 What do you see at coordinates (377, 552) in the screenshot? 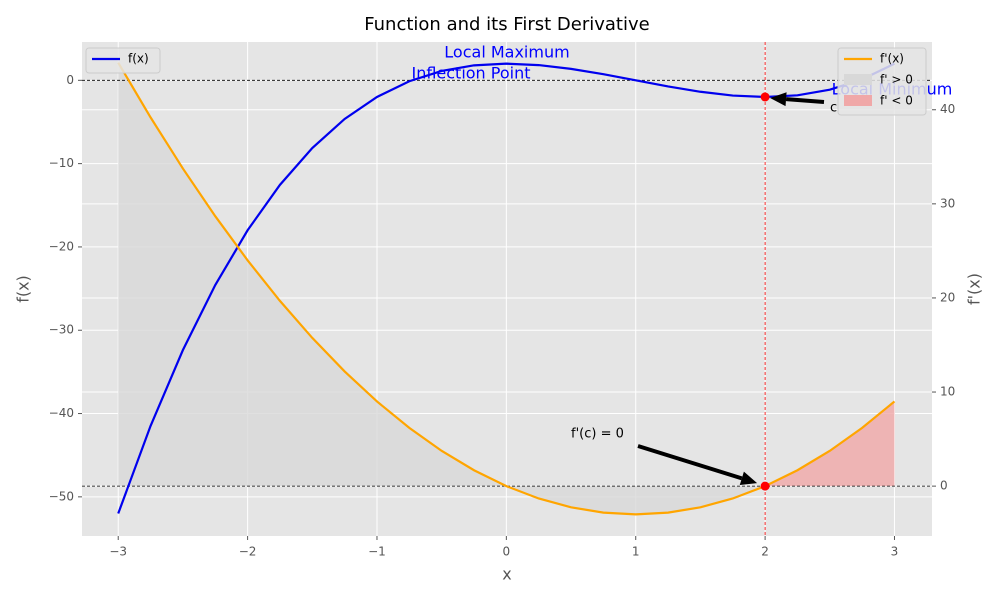
I see `x-tick-label: −1` at bounding box center [377, 552].